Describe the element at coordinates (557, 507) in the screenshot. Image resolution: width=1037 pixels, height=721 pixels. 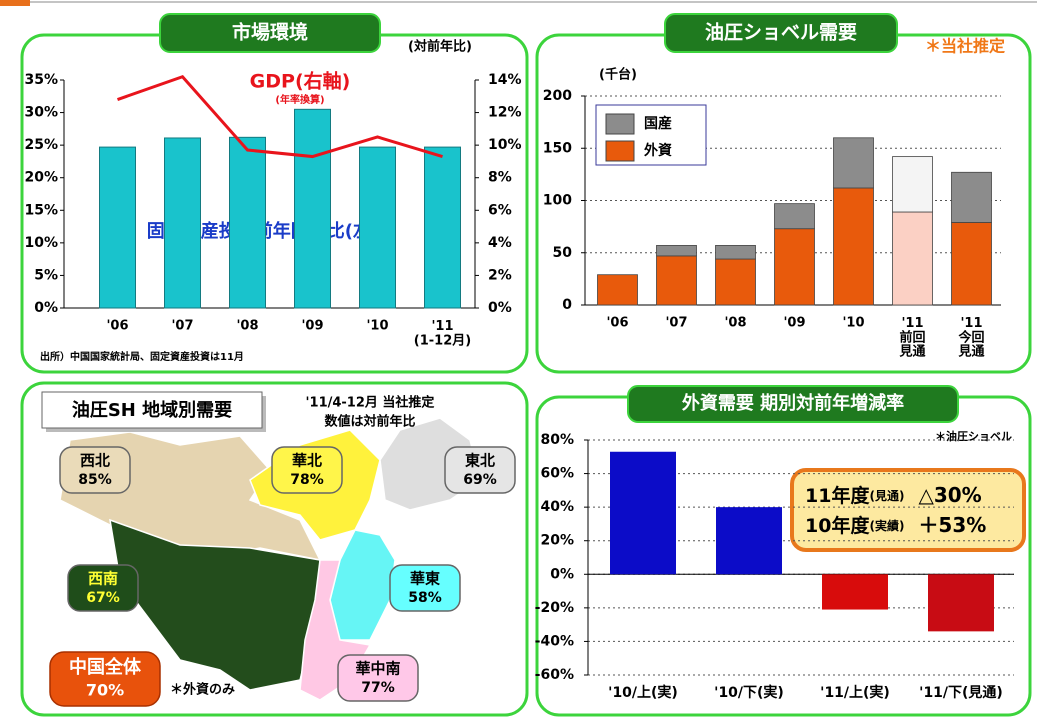
I see `y-tick-label: 40%` at that location.